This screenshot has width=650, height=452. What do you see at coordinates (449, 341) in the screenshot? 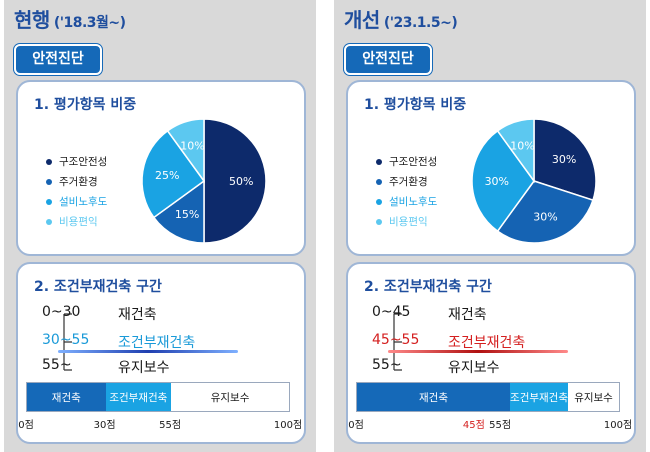
I see `range-row-highlight: 45~55 조건부재건축` at bounding box center [449, 341].